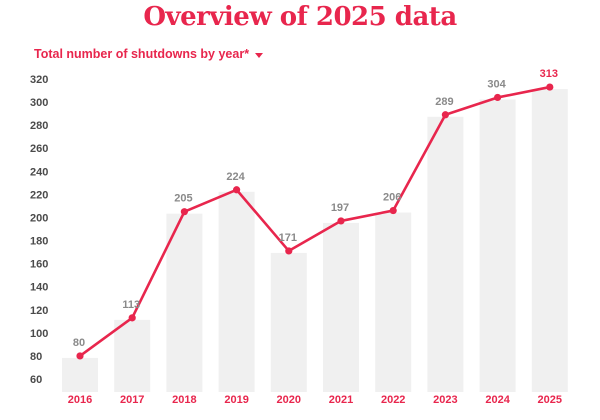 Image resolution: width=600 pixels, height=420 pixels. Describe the element at coordinates (36, 380) in the screenshot. I see `y-tick-label: 60` at that location.